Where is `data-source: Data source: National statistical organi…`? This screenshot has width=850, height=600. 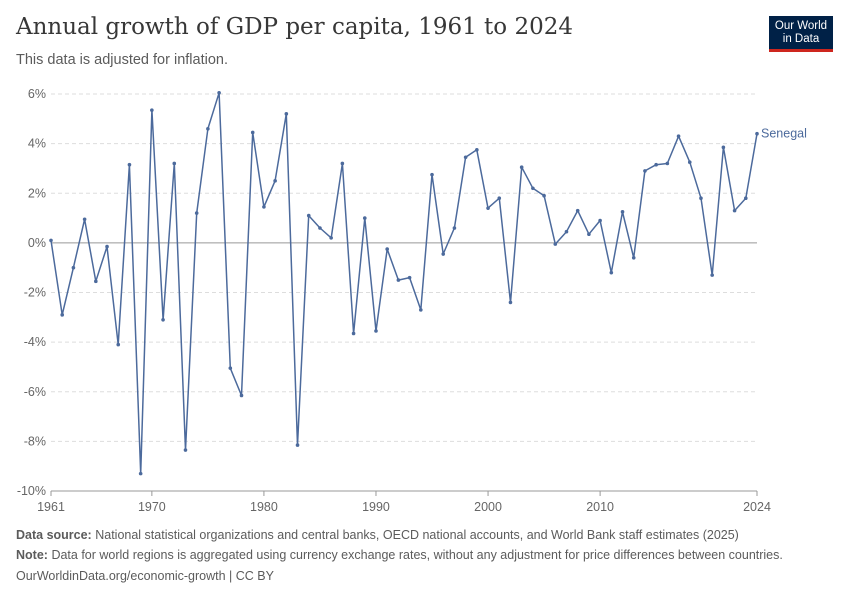
data-source: Data source: National statistical organi… is located at coordinates (377, 535).